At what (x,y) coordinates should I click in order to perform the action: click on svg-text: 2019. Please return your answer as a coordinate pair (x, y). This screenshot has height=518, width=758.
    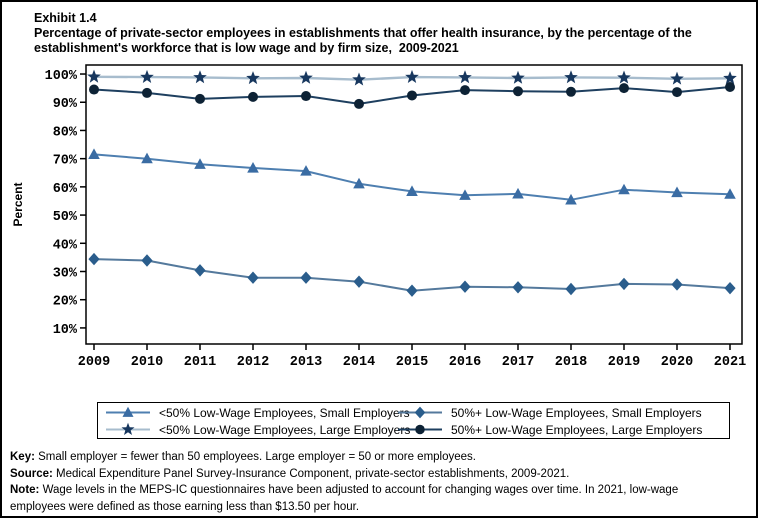
    Looking at the image, I should click on (624, 362).